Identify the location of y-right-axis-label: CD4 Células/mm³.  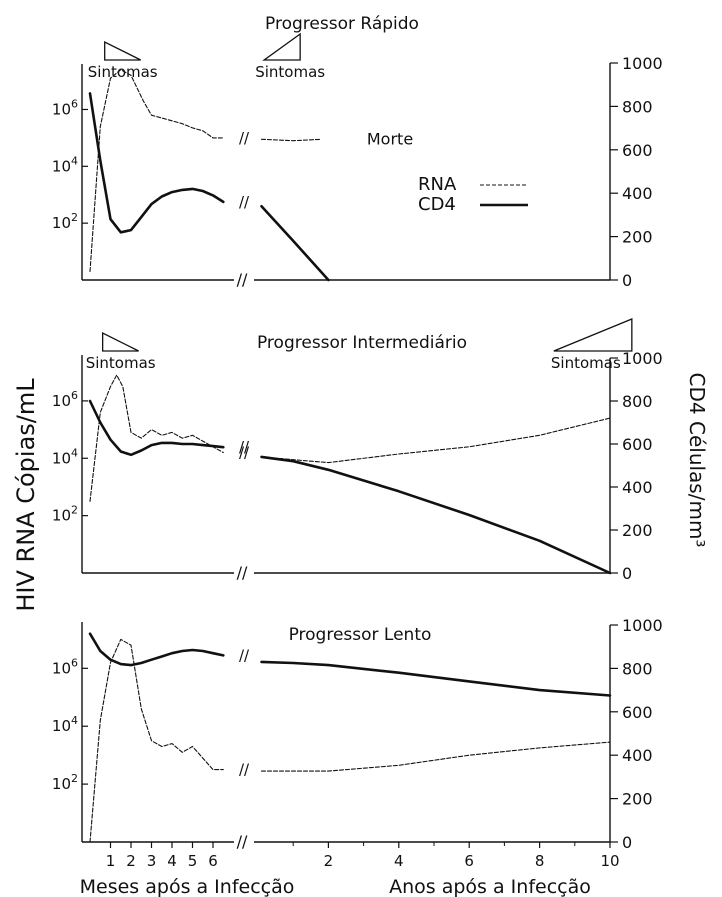
(697, 460).